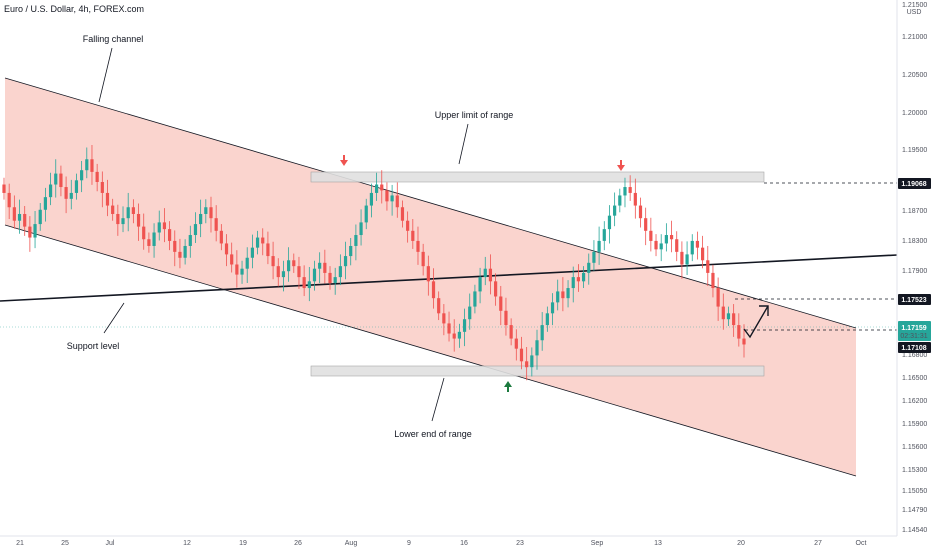 This screenshot has width=932, height=550. Describe the element at coordinates (351, 543) in the screenshot. I see `x-tick-label: Aug` at that location.